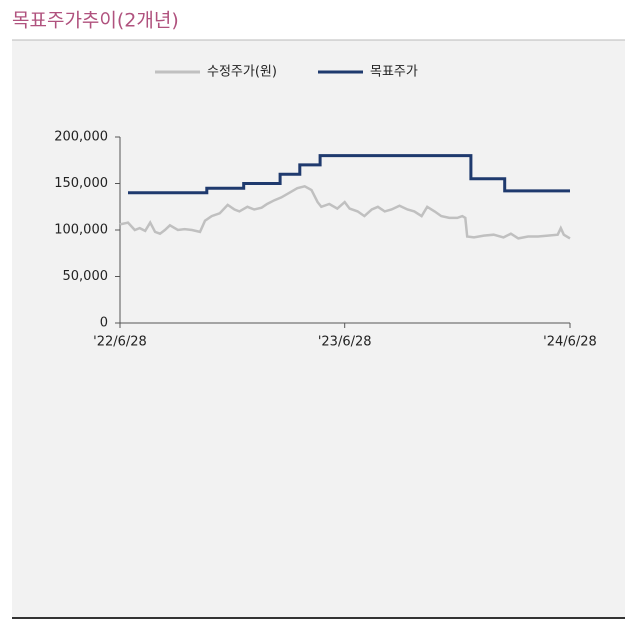 Image resolution: width=635 pixels, height=629 pixels. Describe the element at coordinates (570, 342) in the screenshot. I see `x-tick-label: '24/6/28` at that location.